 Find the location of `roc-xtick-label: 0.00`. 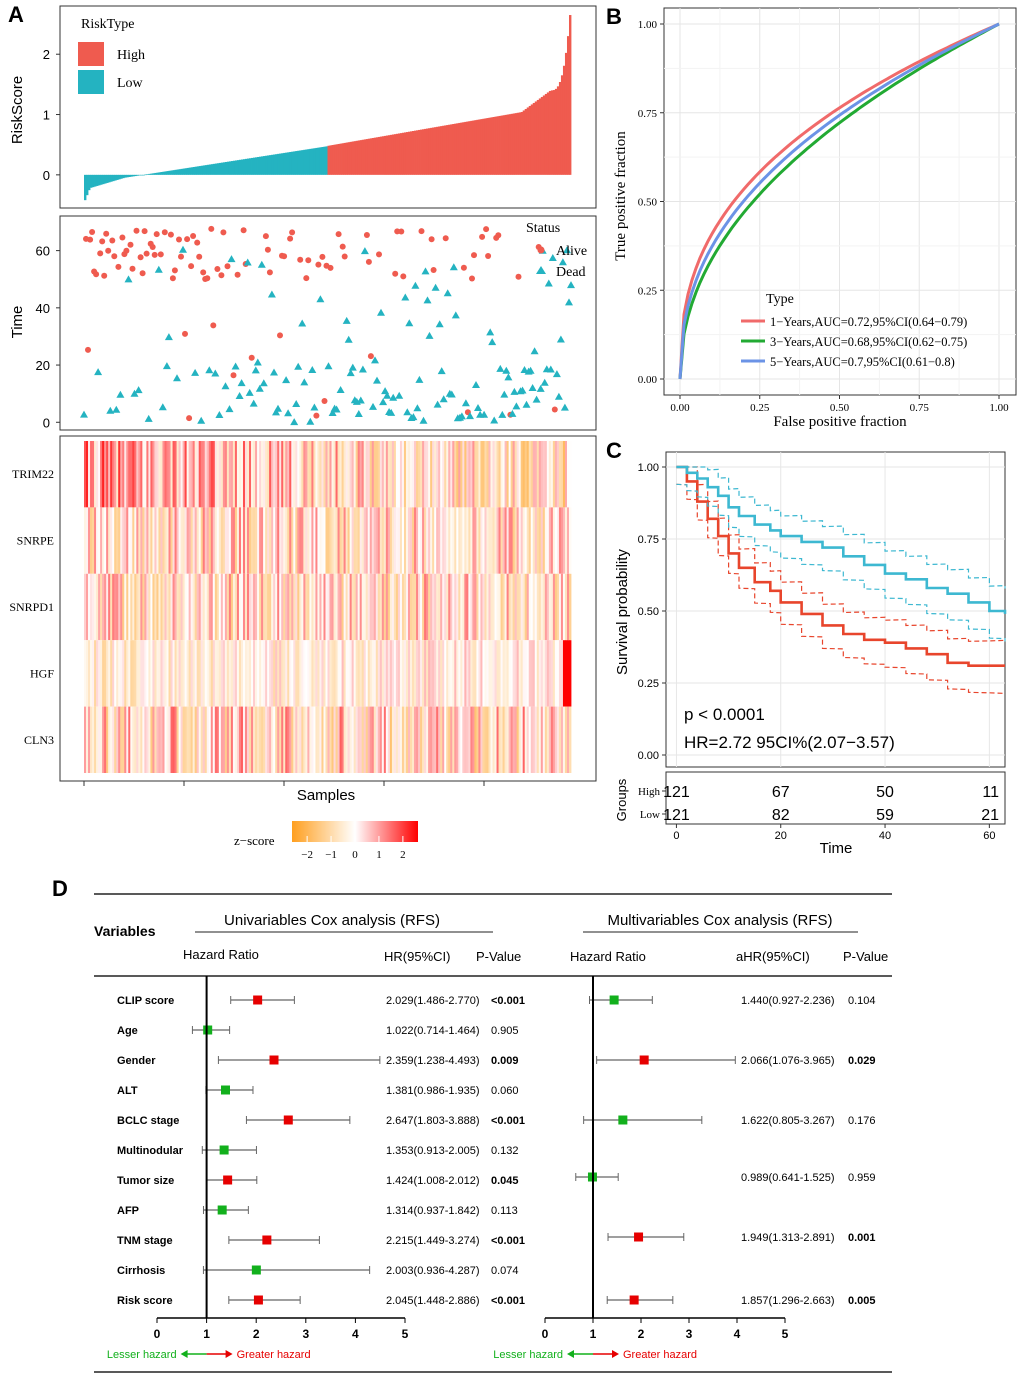

roc-xtick-label: 0.00 is located at coordinates (680, 408).